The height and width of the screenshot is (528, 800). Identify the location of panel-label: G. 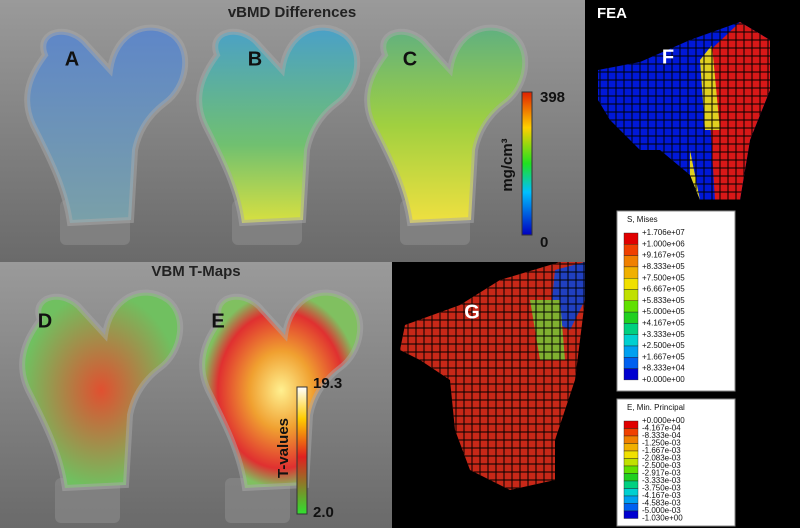
(472, 312).